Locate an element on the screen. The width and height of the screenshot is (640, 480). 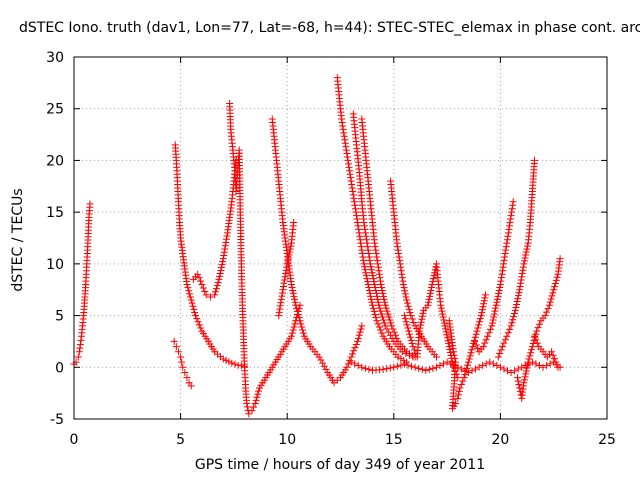
x-tick-label: 25 is located at coordinates (607, 440).